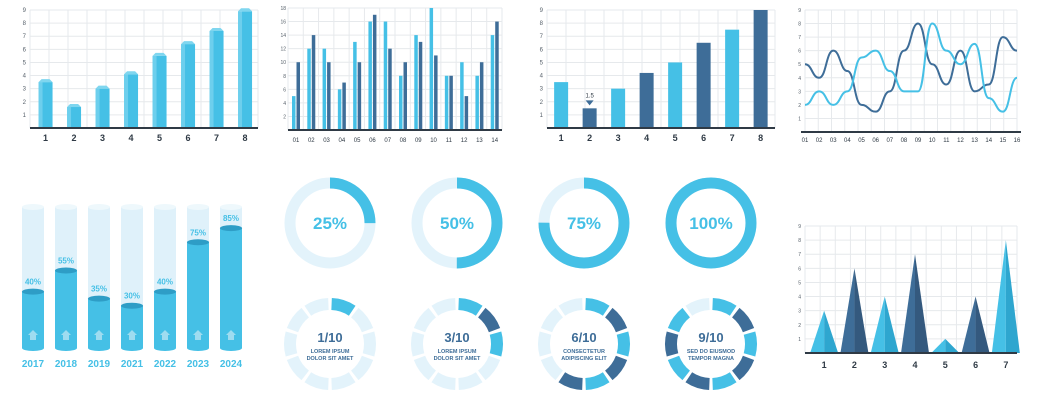 This screenshot has height=400, width=1040. What do you see at coordinates (141, 75) in the screenshot?
I see `chart-bars-3d: 1 2 3 4 5 6 7 8 9 1 2 3 4 5 6 7 8` at bounding box center [141, 75].